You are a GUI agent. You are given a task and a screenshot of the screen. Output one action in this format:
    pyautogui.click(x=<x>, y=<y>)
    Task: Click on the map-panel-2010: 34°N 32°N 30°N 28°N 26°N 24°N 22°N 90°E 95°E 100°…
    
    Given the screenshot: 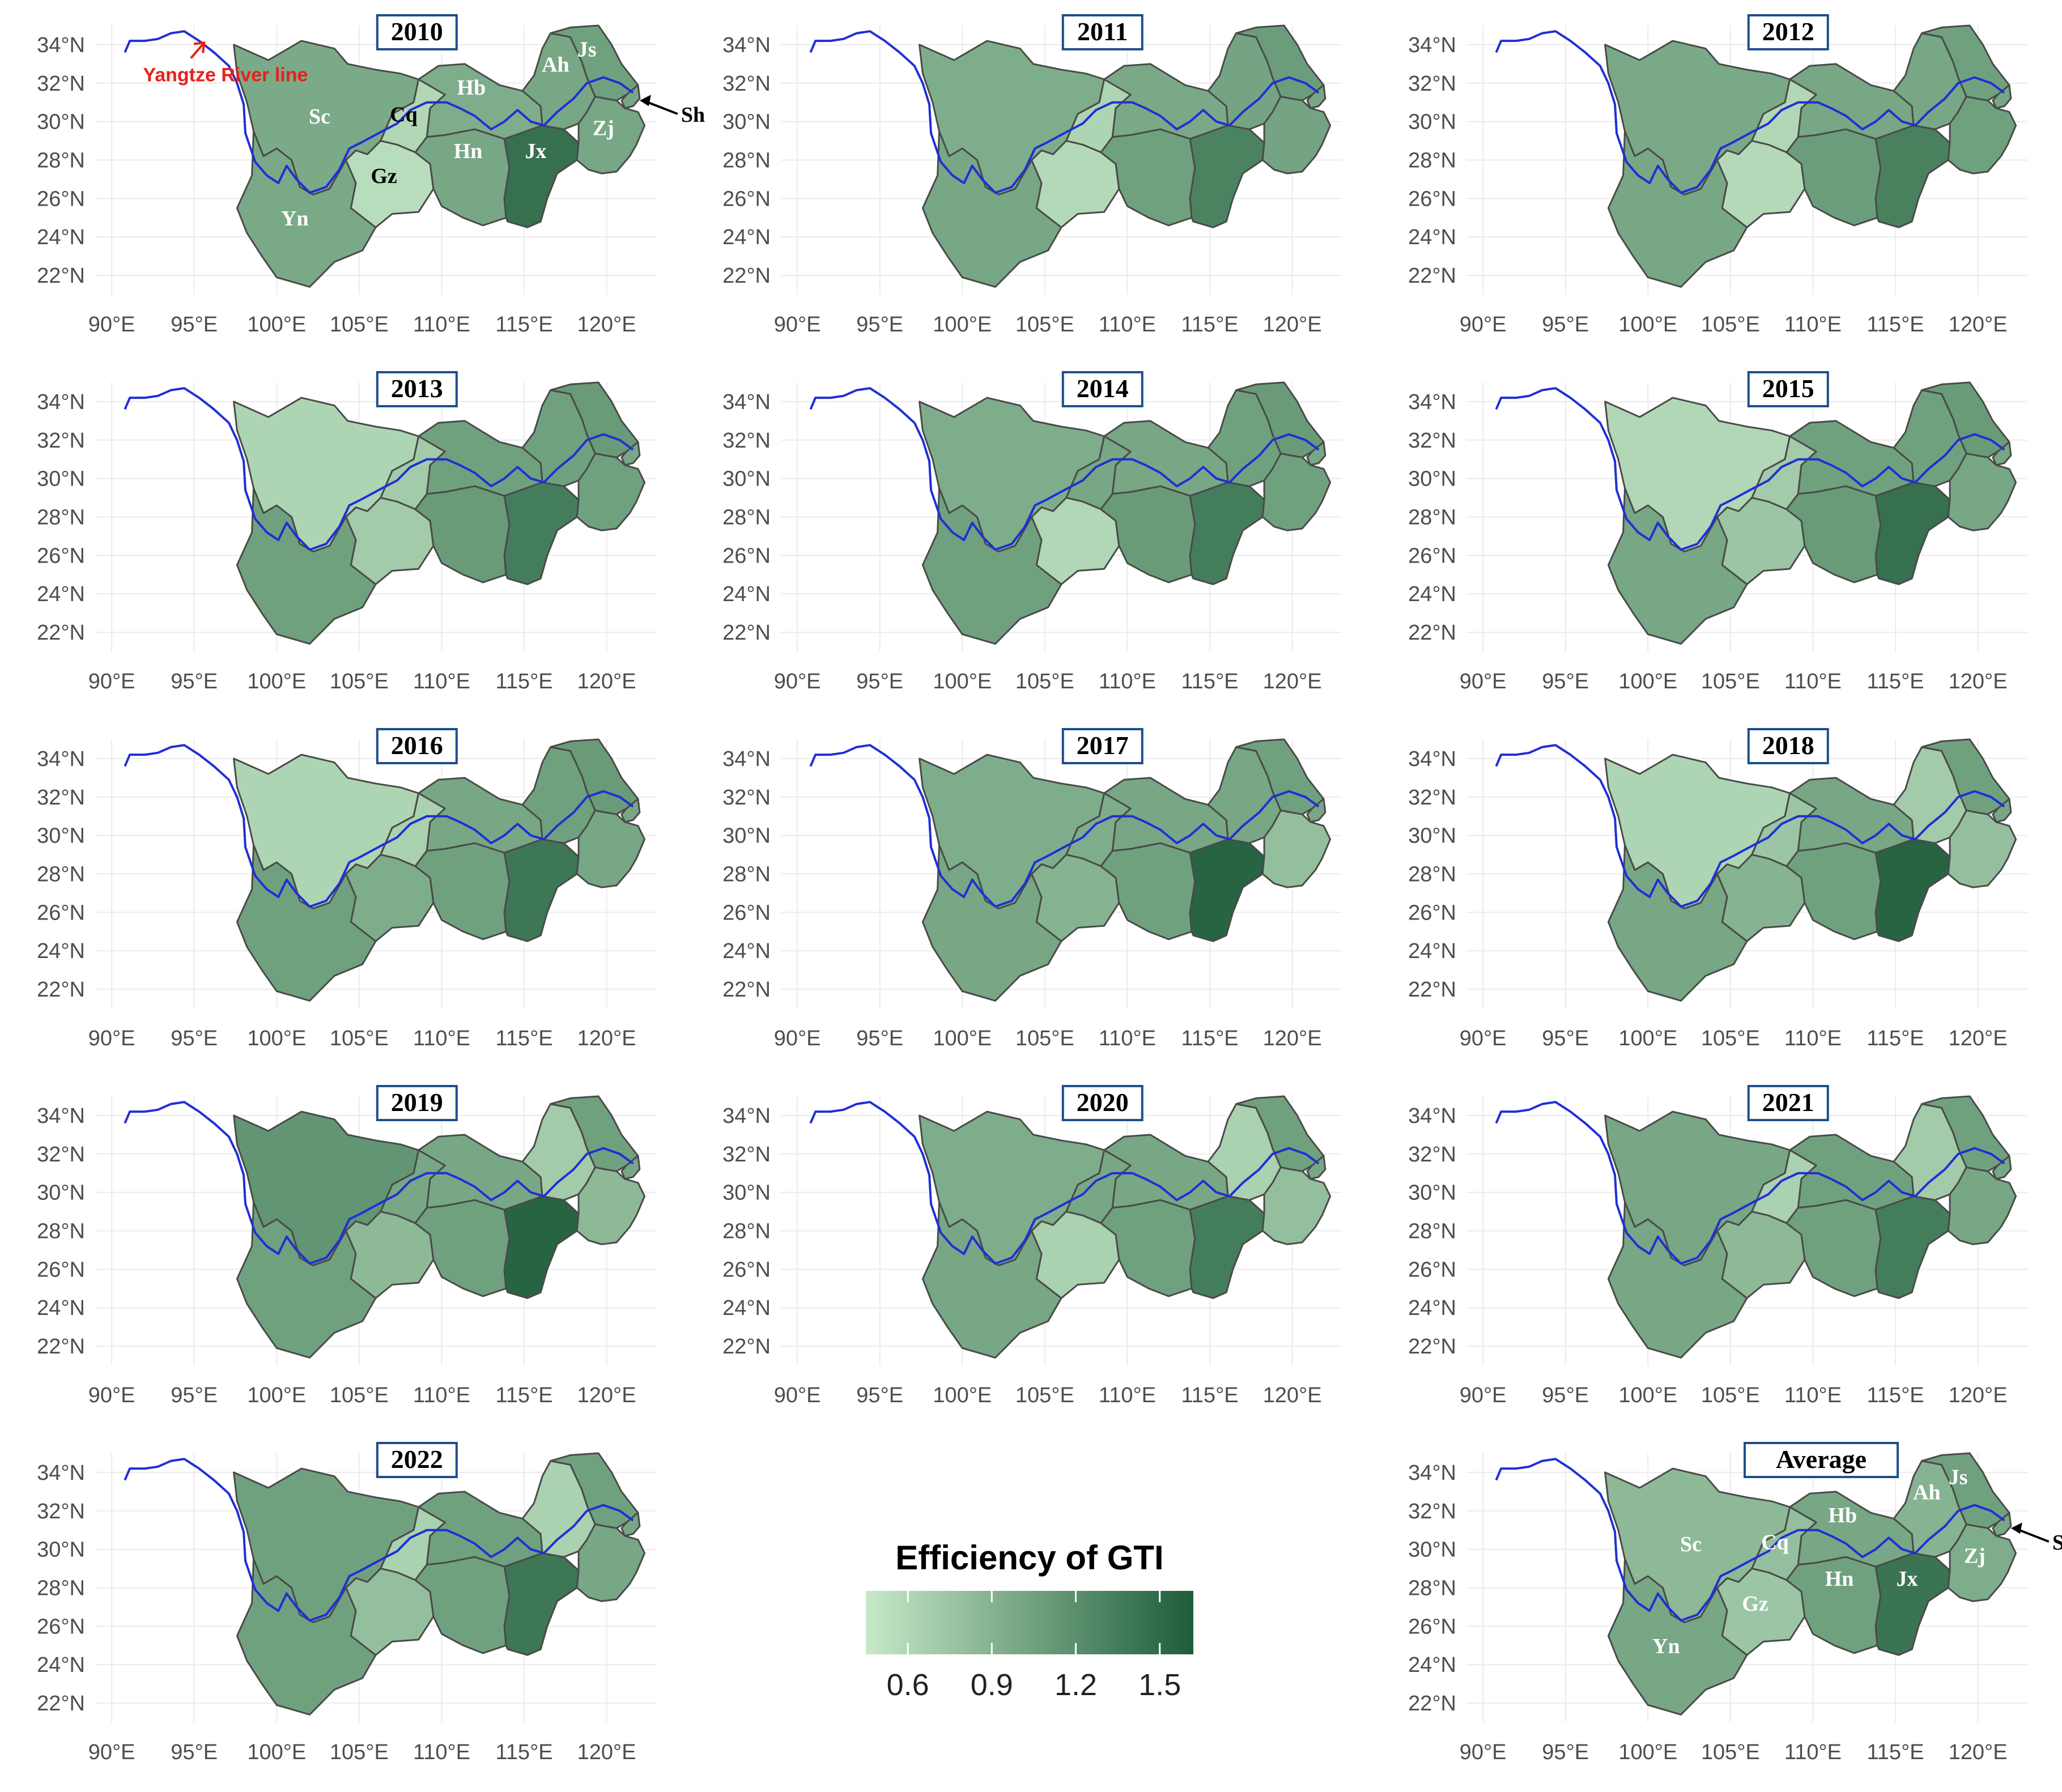 What is the action you would take?
    pyautogui.click(x=371, y=175)
    